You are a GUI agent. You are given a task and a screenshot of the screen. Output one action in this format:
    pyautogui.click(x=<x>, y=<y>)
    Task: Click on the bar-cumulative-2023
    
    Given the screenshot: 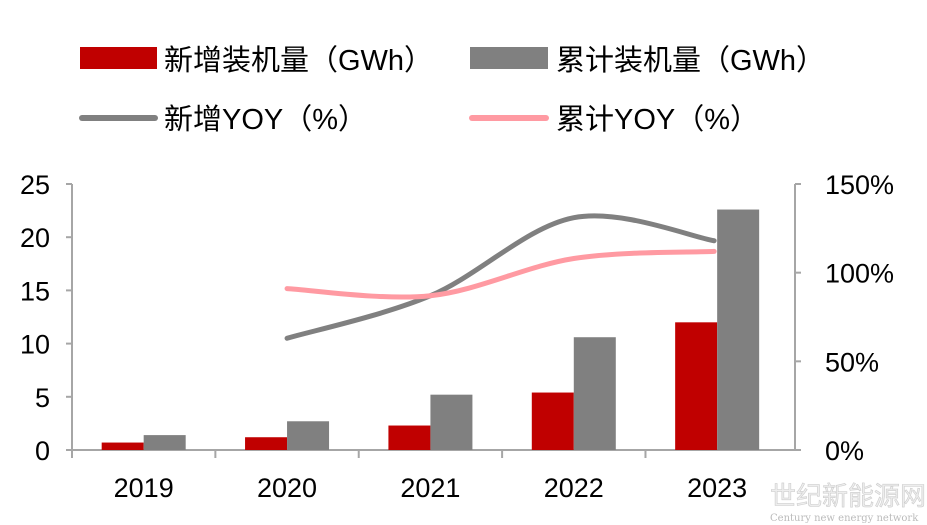 What is the action you would take?
    pyautogui.click(x=738, y=329)
    